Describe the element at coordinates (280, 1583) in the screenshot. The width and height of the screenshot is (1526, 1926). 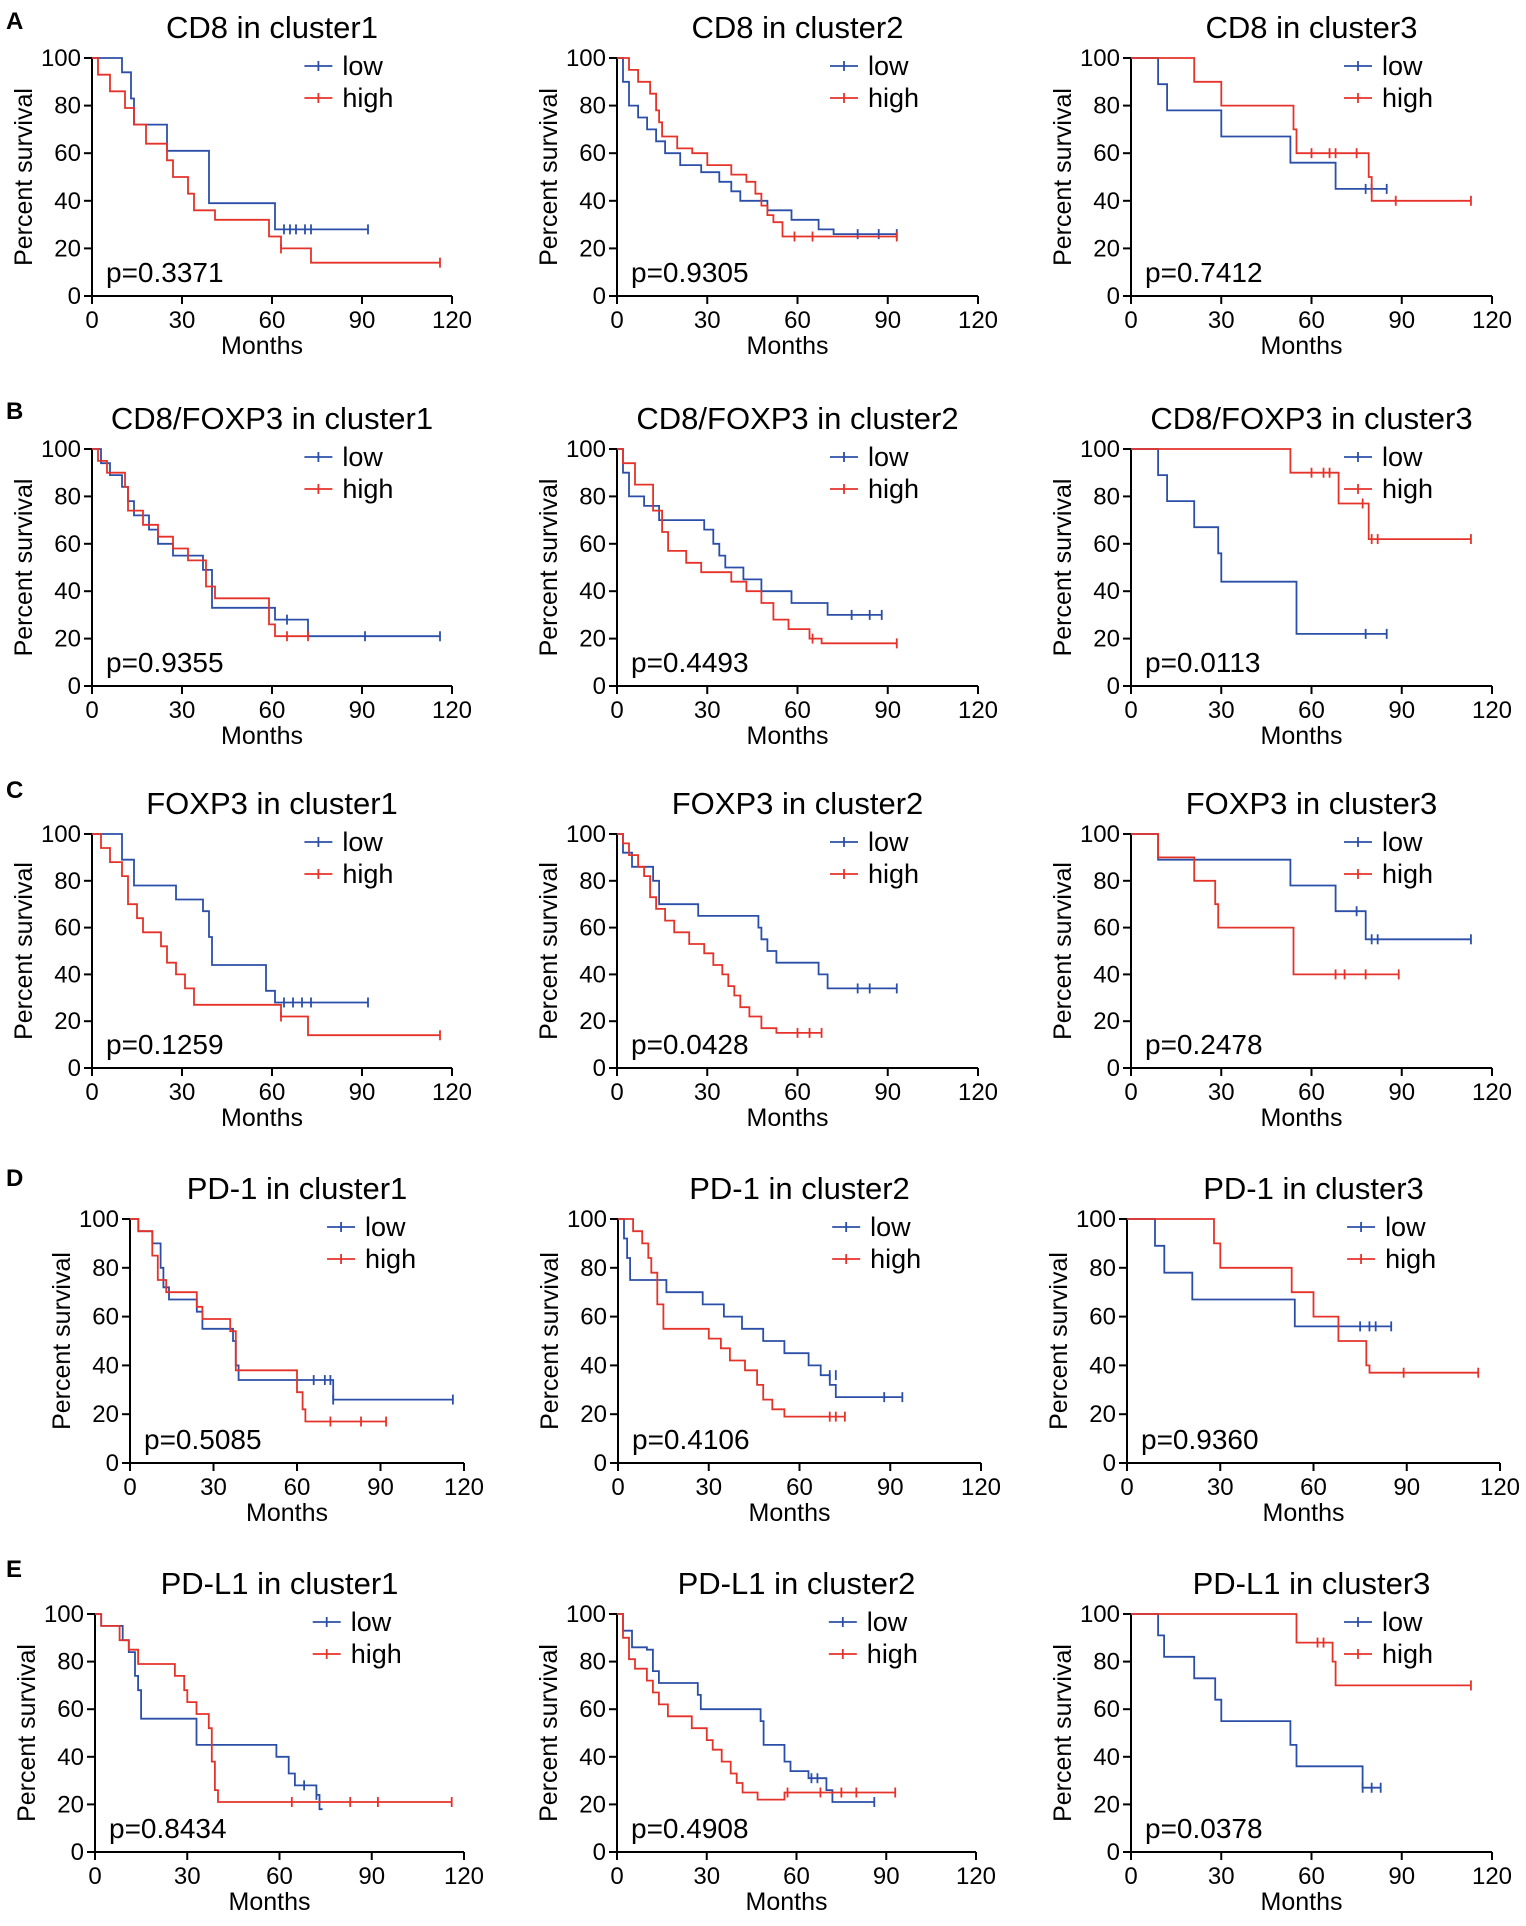
I see `chart-title: PD-L1 in cluster1` at that location.